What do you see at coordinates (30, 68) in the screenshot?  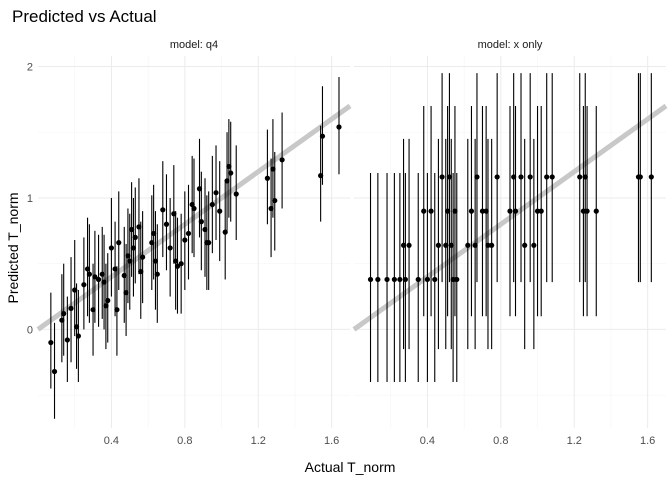 I see `y-tick-label: 2` at bounding box center [30, 68].